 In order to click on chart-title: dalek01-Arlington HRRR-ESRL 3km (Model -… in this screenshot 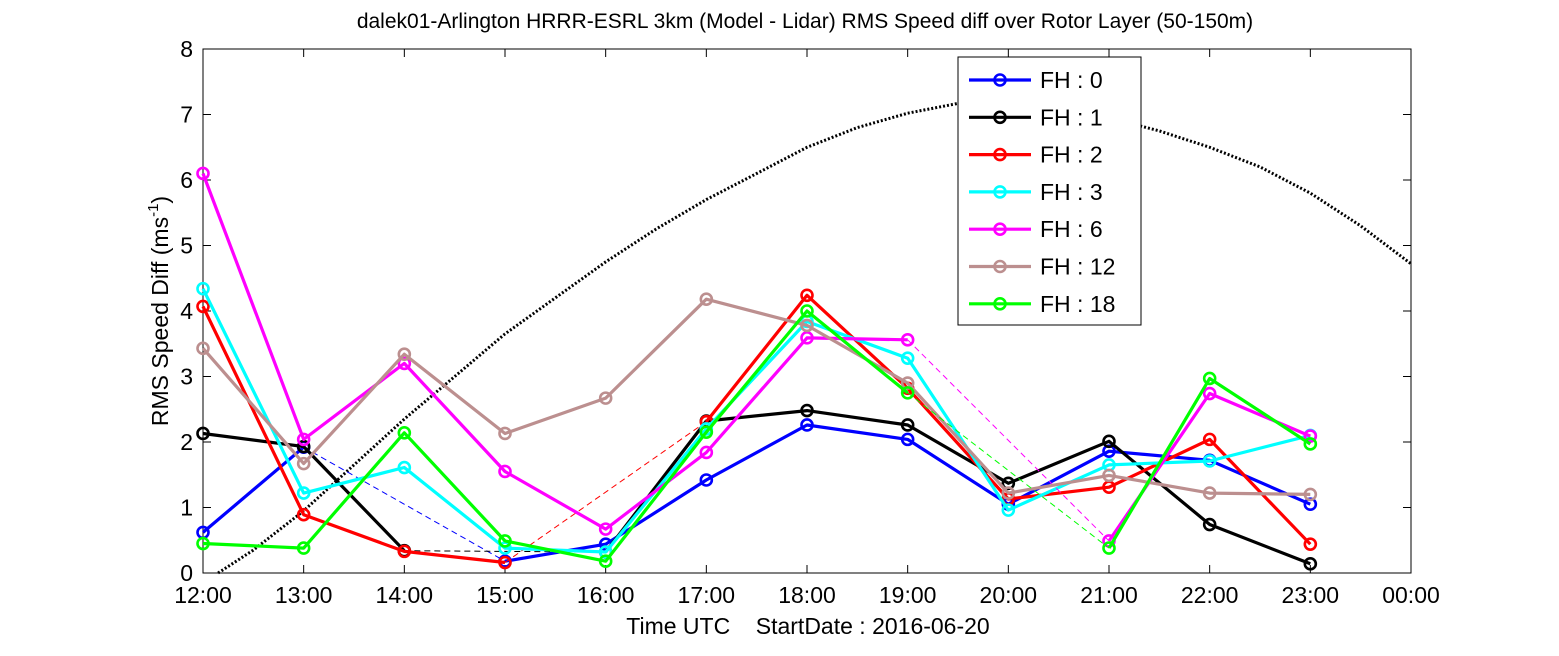, I will do `click(805, 21)`.